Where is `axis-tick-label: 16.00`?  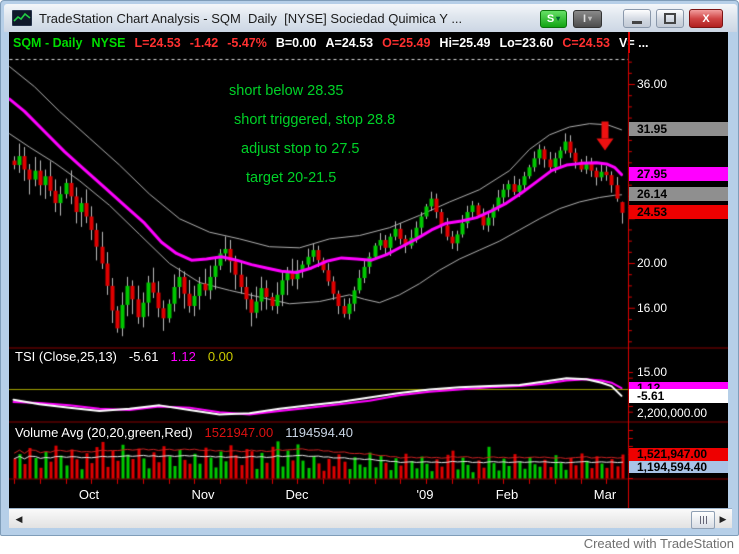 axis-tick-label: 16.00 is located at coordinates (652, 307).